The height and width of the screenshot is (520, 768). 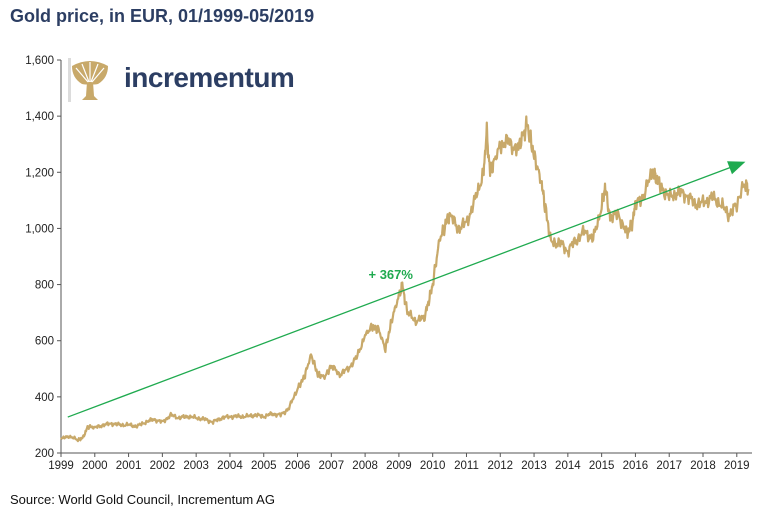 What do you see at coordinates (500, 466) in the screenshot?
I see `x-tick-label: 2012` at bounding box center [500, 466].